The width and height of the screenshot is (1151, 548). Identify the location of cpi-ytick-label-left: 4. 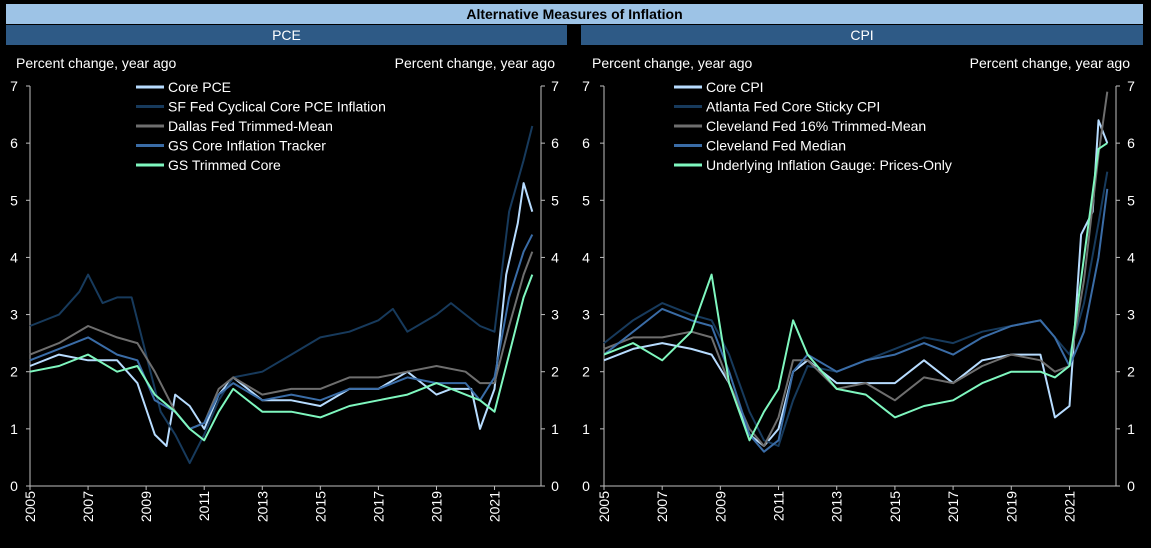
(586, 257).